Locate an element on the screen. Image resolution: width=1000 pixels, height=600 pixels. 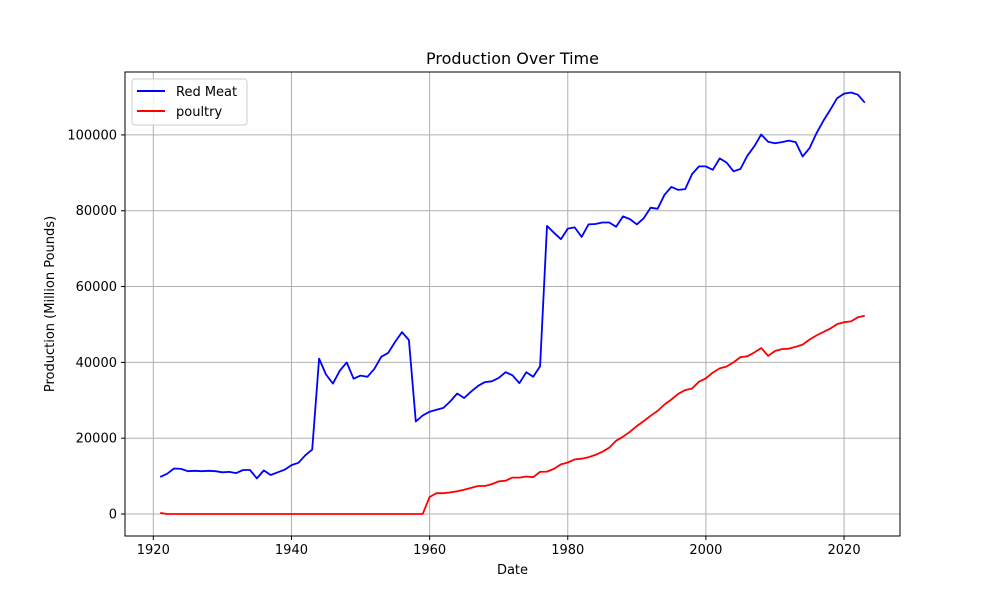
legend-label-poultry: poultry is located at coordinates (199, 112).